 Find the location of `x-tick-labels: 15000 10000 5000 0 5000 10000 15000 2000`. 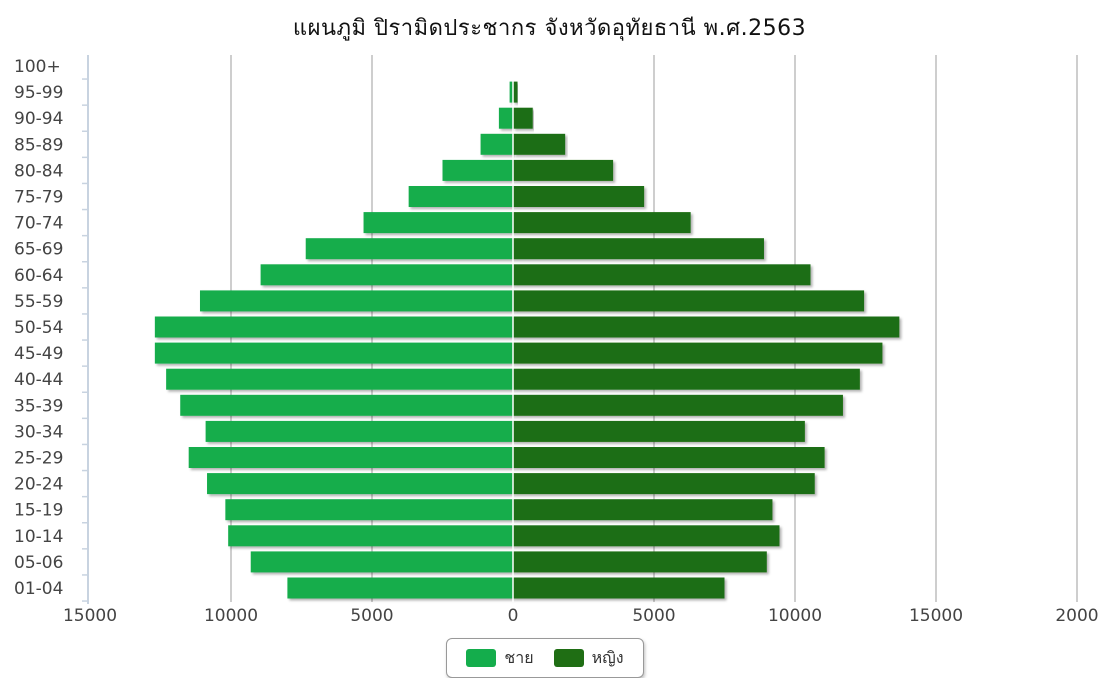

x-tick-labels: 15000 10000 5000 0 5000 10000 15000 2000 is located at coordinates (581, 616).